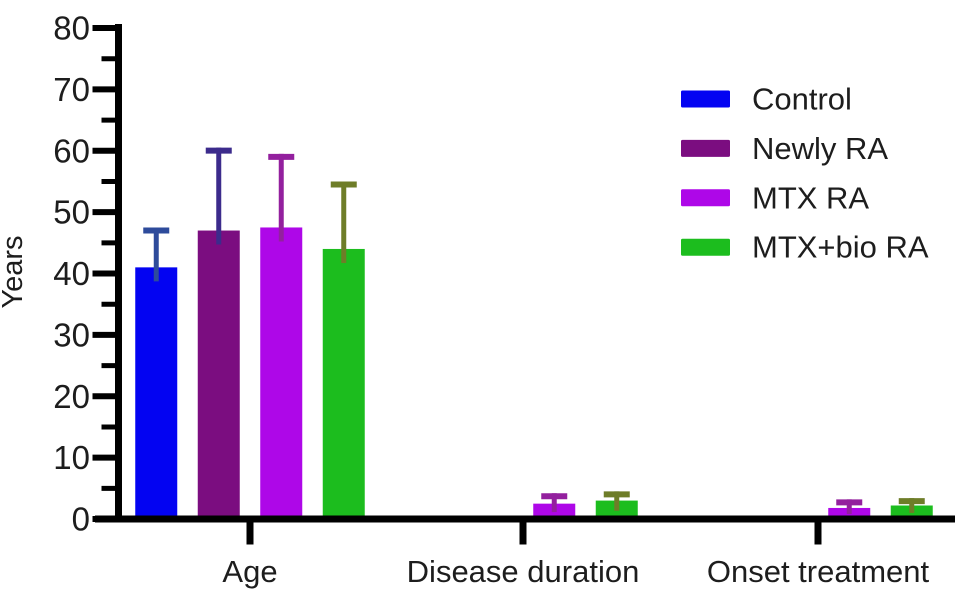 The image size is (969, 598). Describe the element at coordinates (343, 383) in the screenshot. I see `bar-mtx-bio-ra` at that location.